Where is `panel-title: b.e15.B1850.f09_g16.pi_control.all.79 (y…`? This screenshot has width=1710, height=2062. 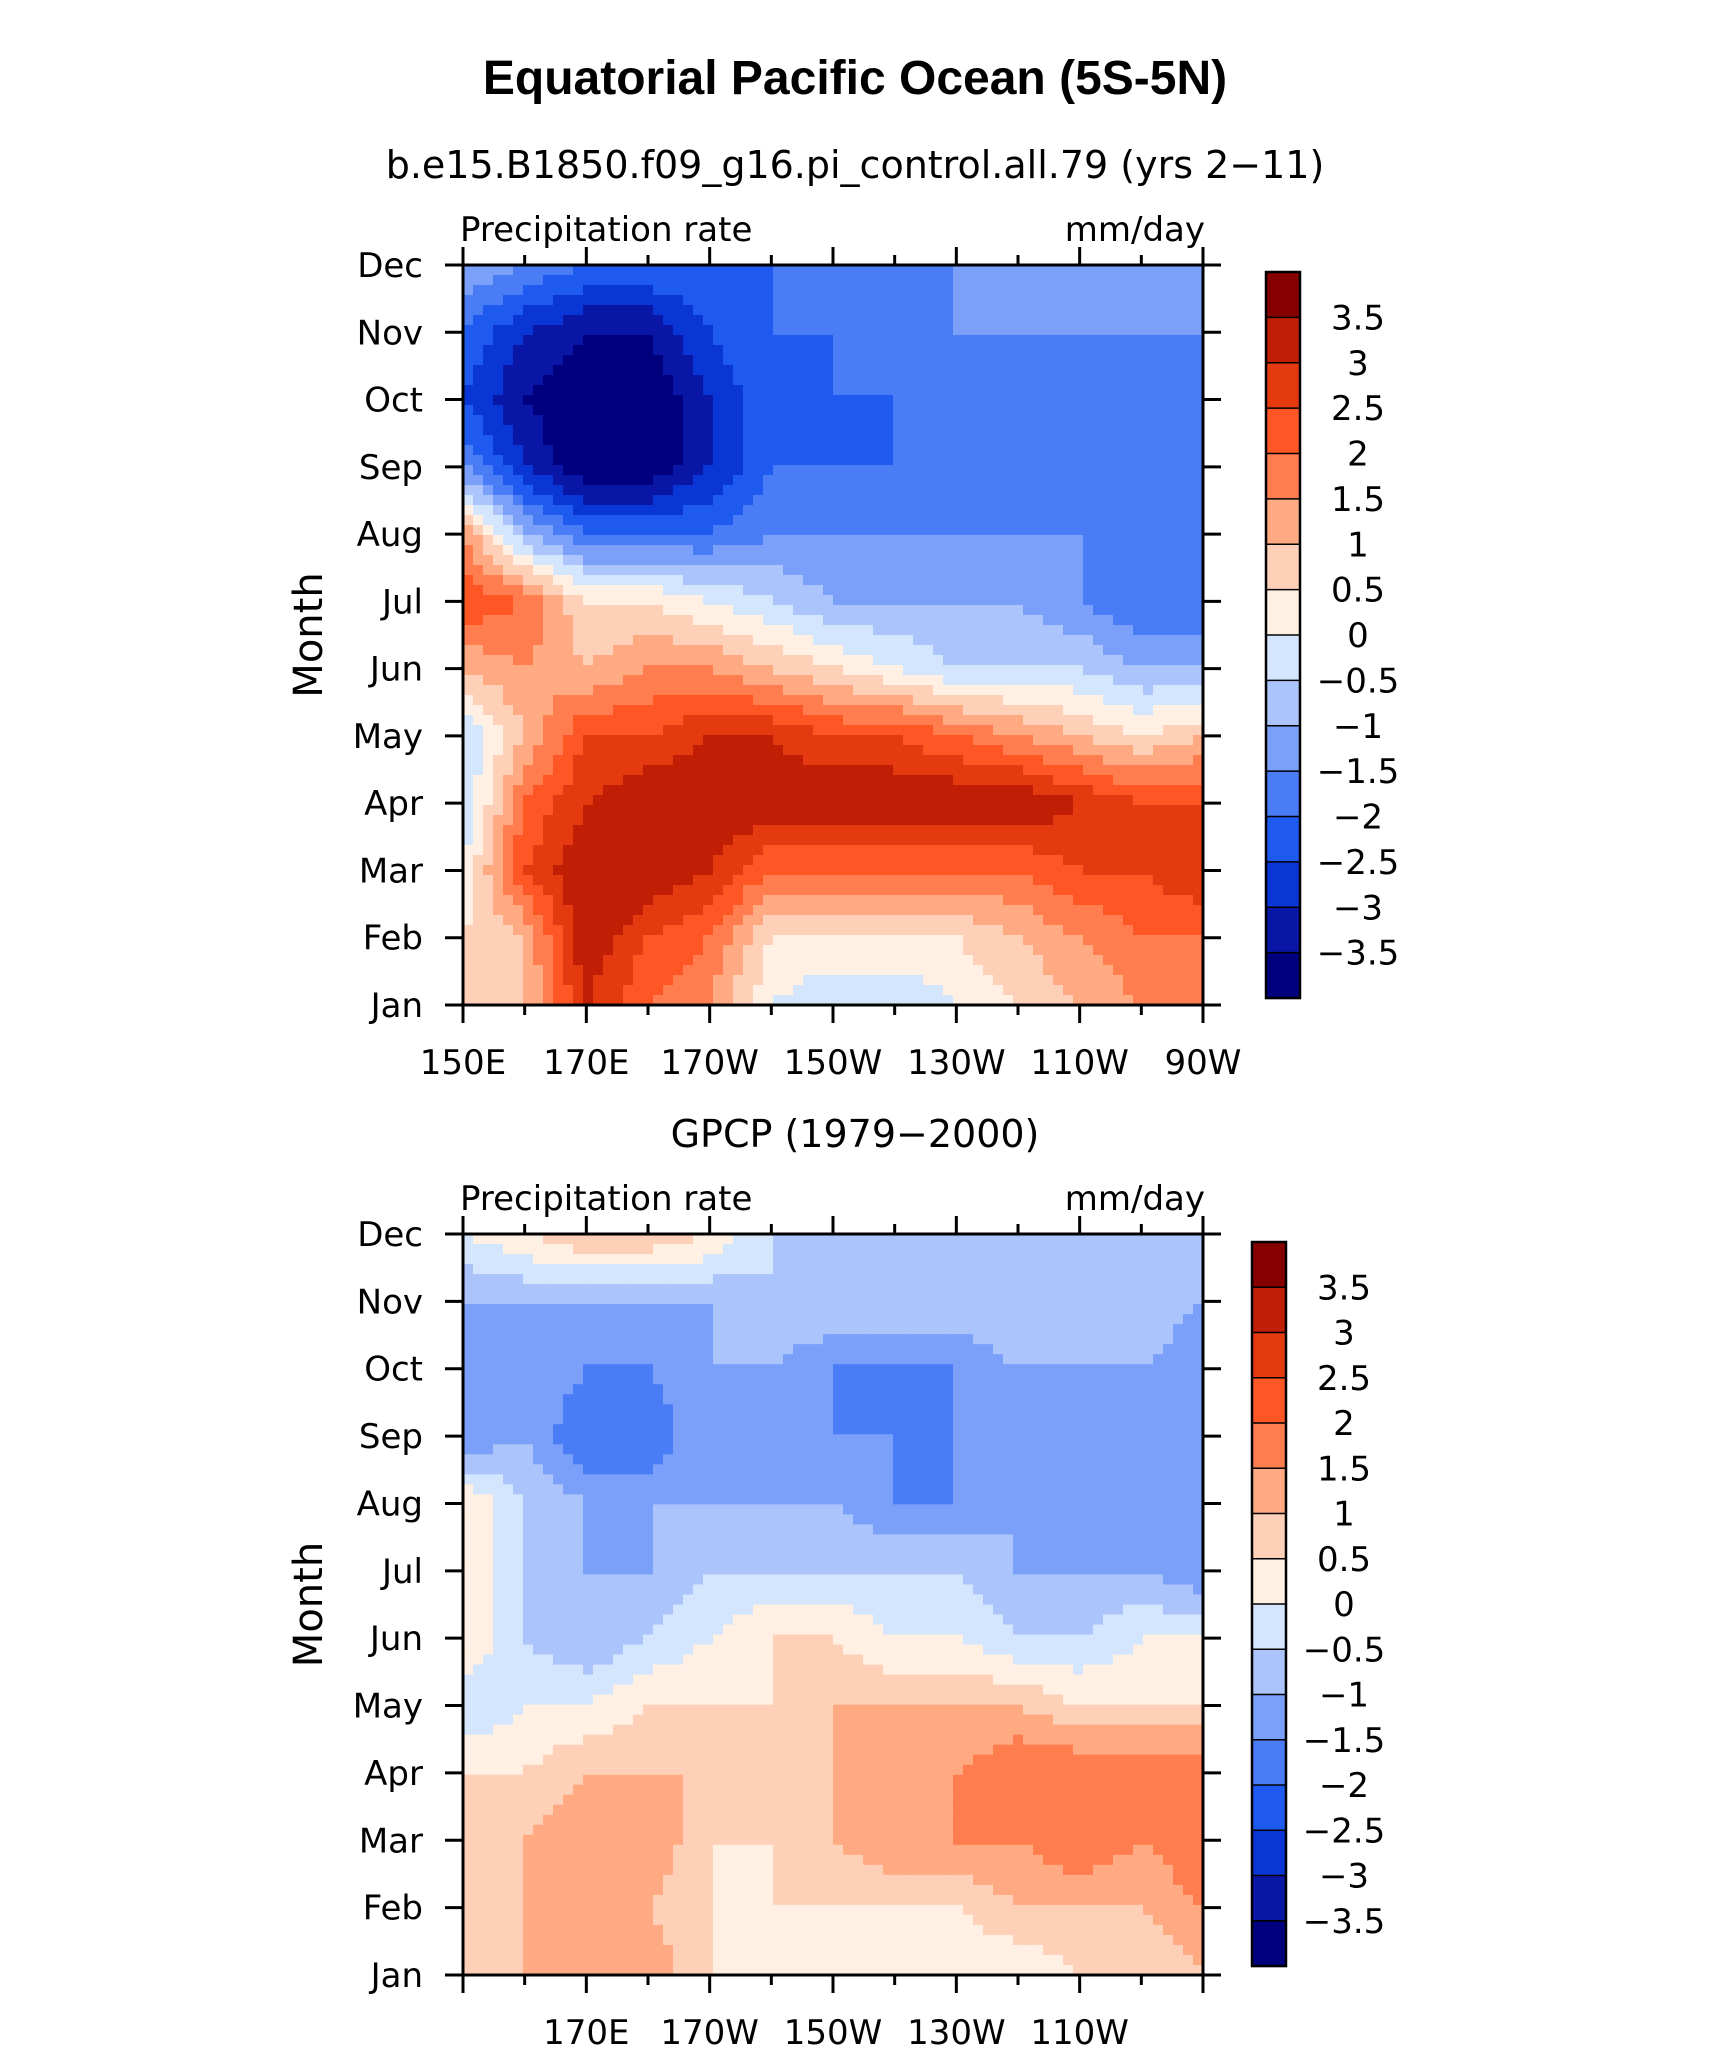
panel-title: b.e15.B1850.f09_g16.pi_control.all.79 (y… is located at coordinates (855, 165).